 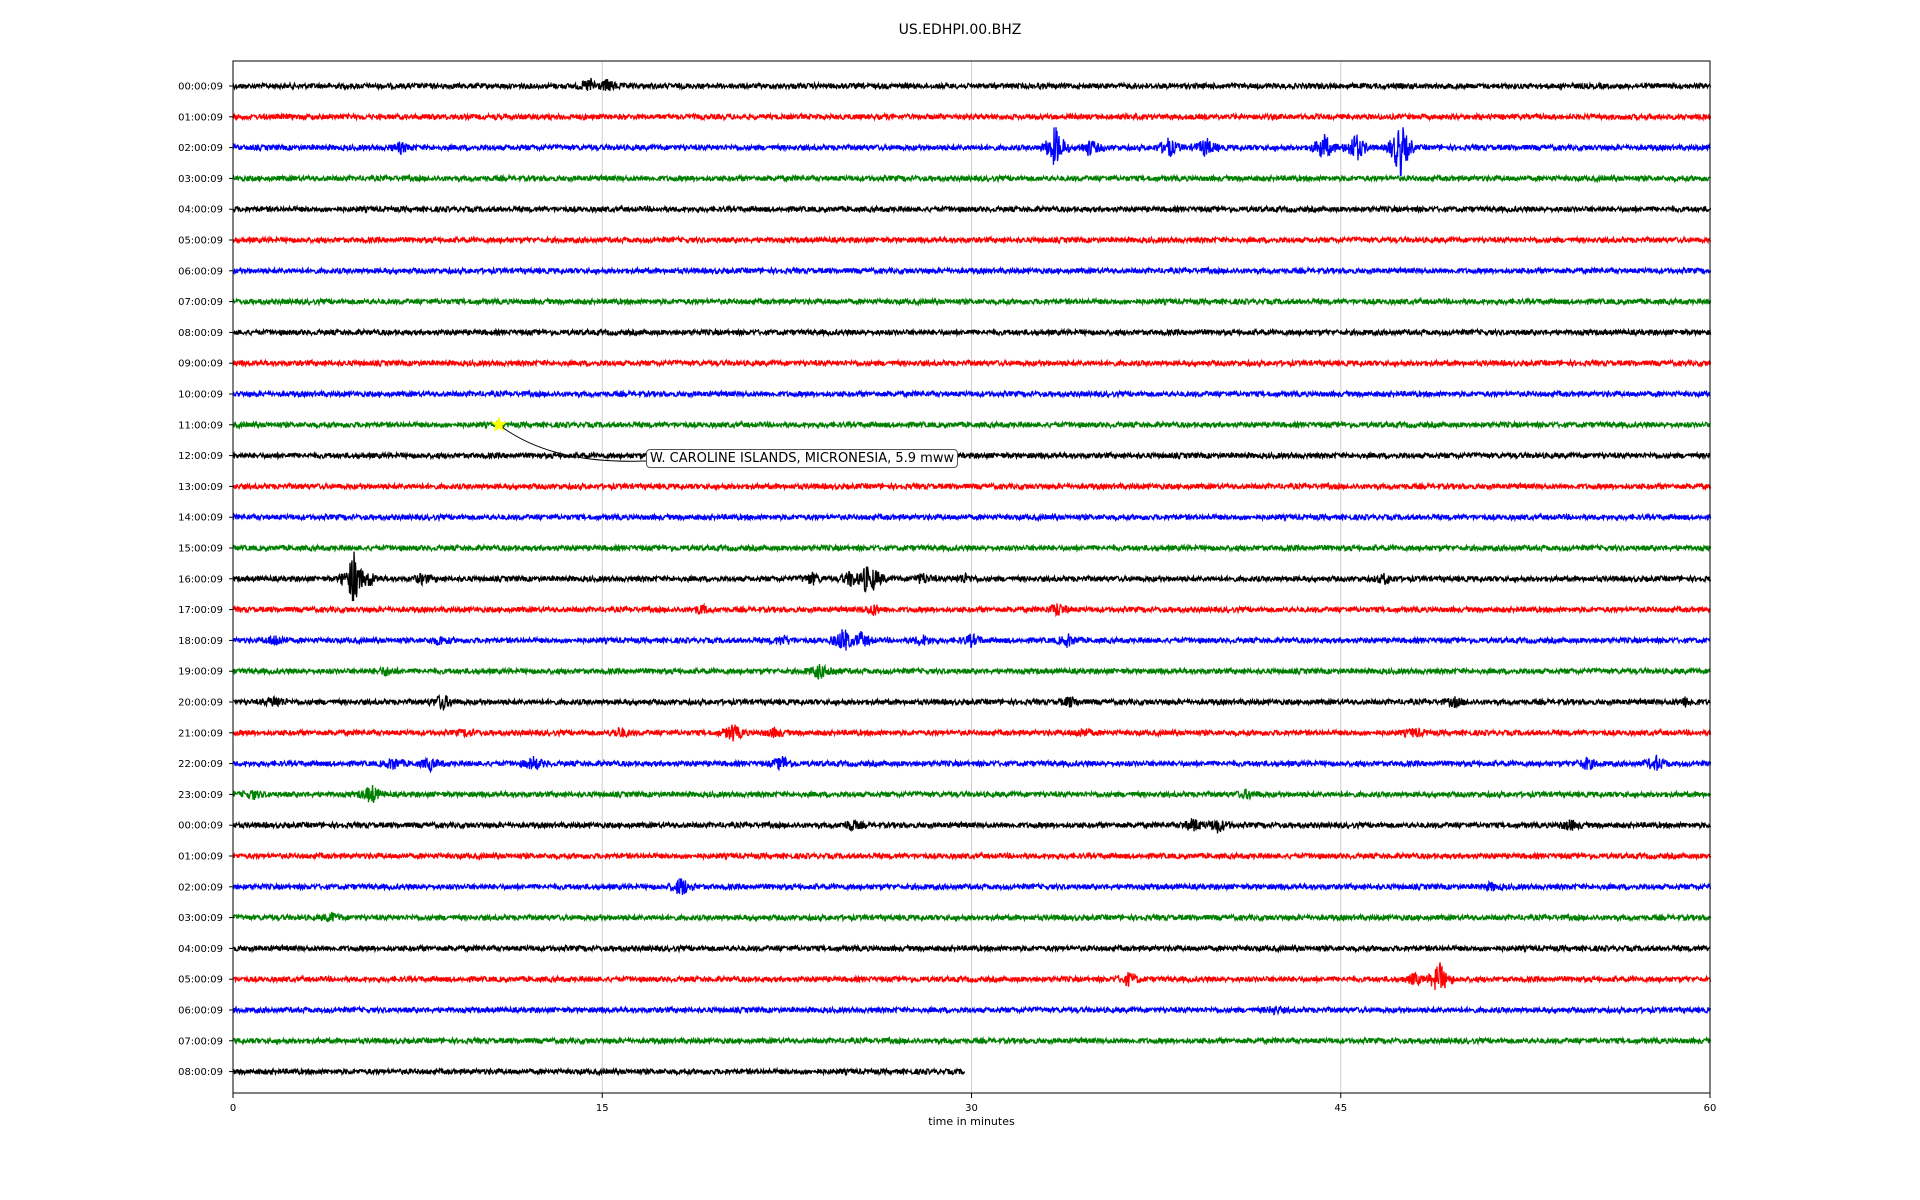 I want to click on y-tick-label: 16:00:09, so click(x=200, y=579).